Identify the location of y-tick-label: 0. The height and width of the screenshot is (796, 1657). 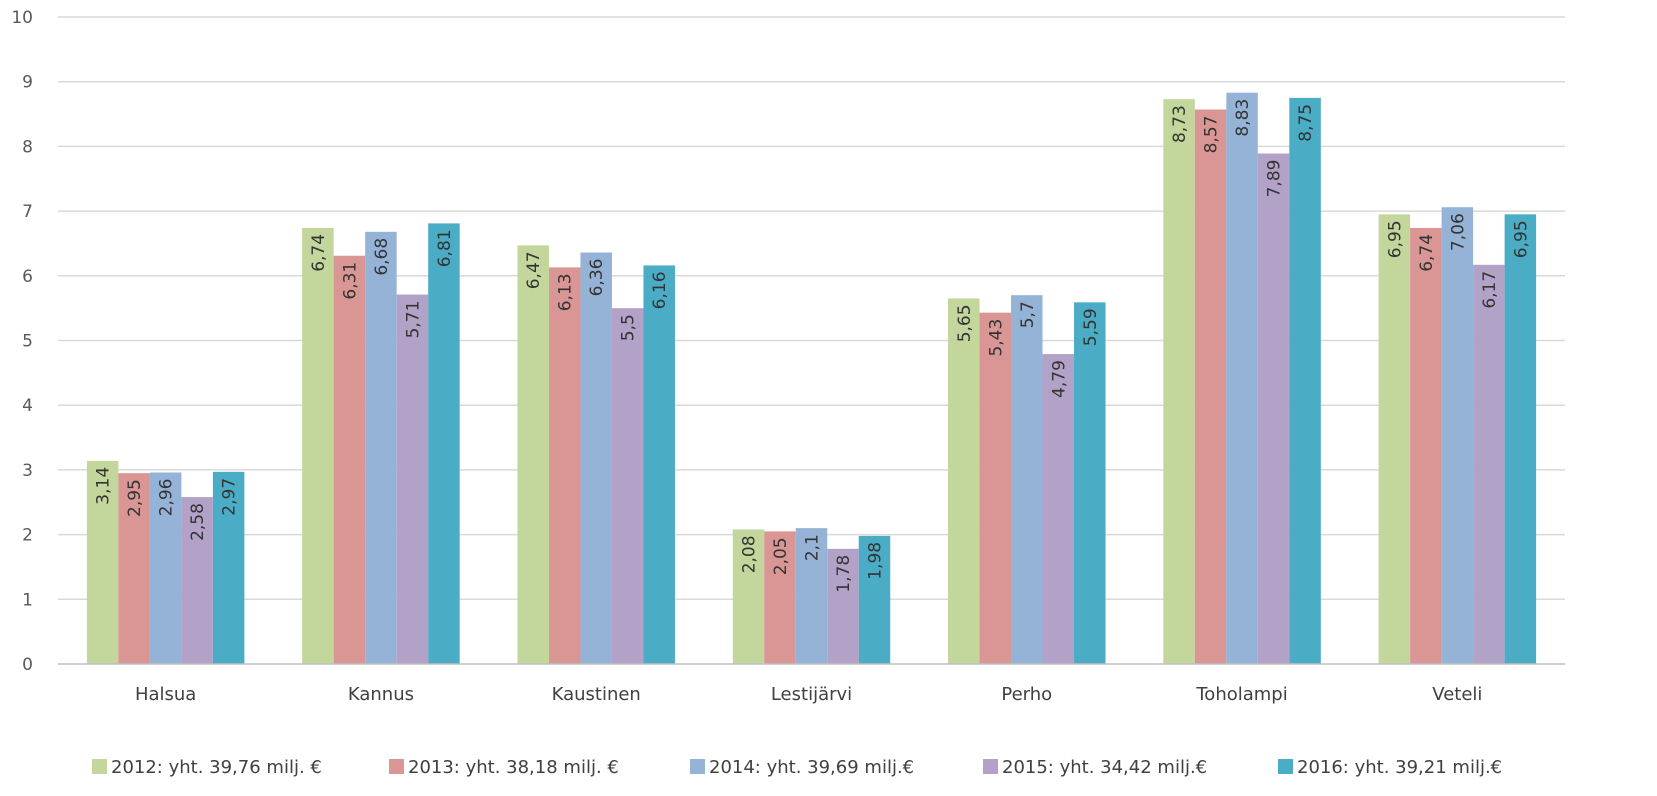
(27, 665).